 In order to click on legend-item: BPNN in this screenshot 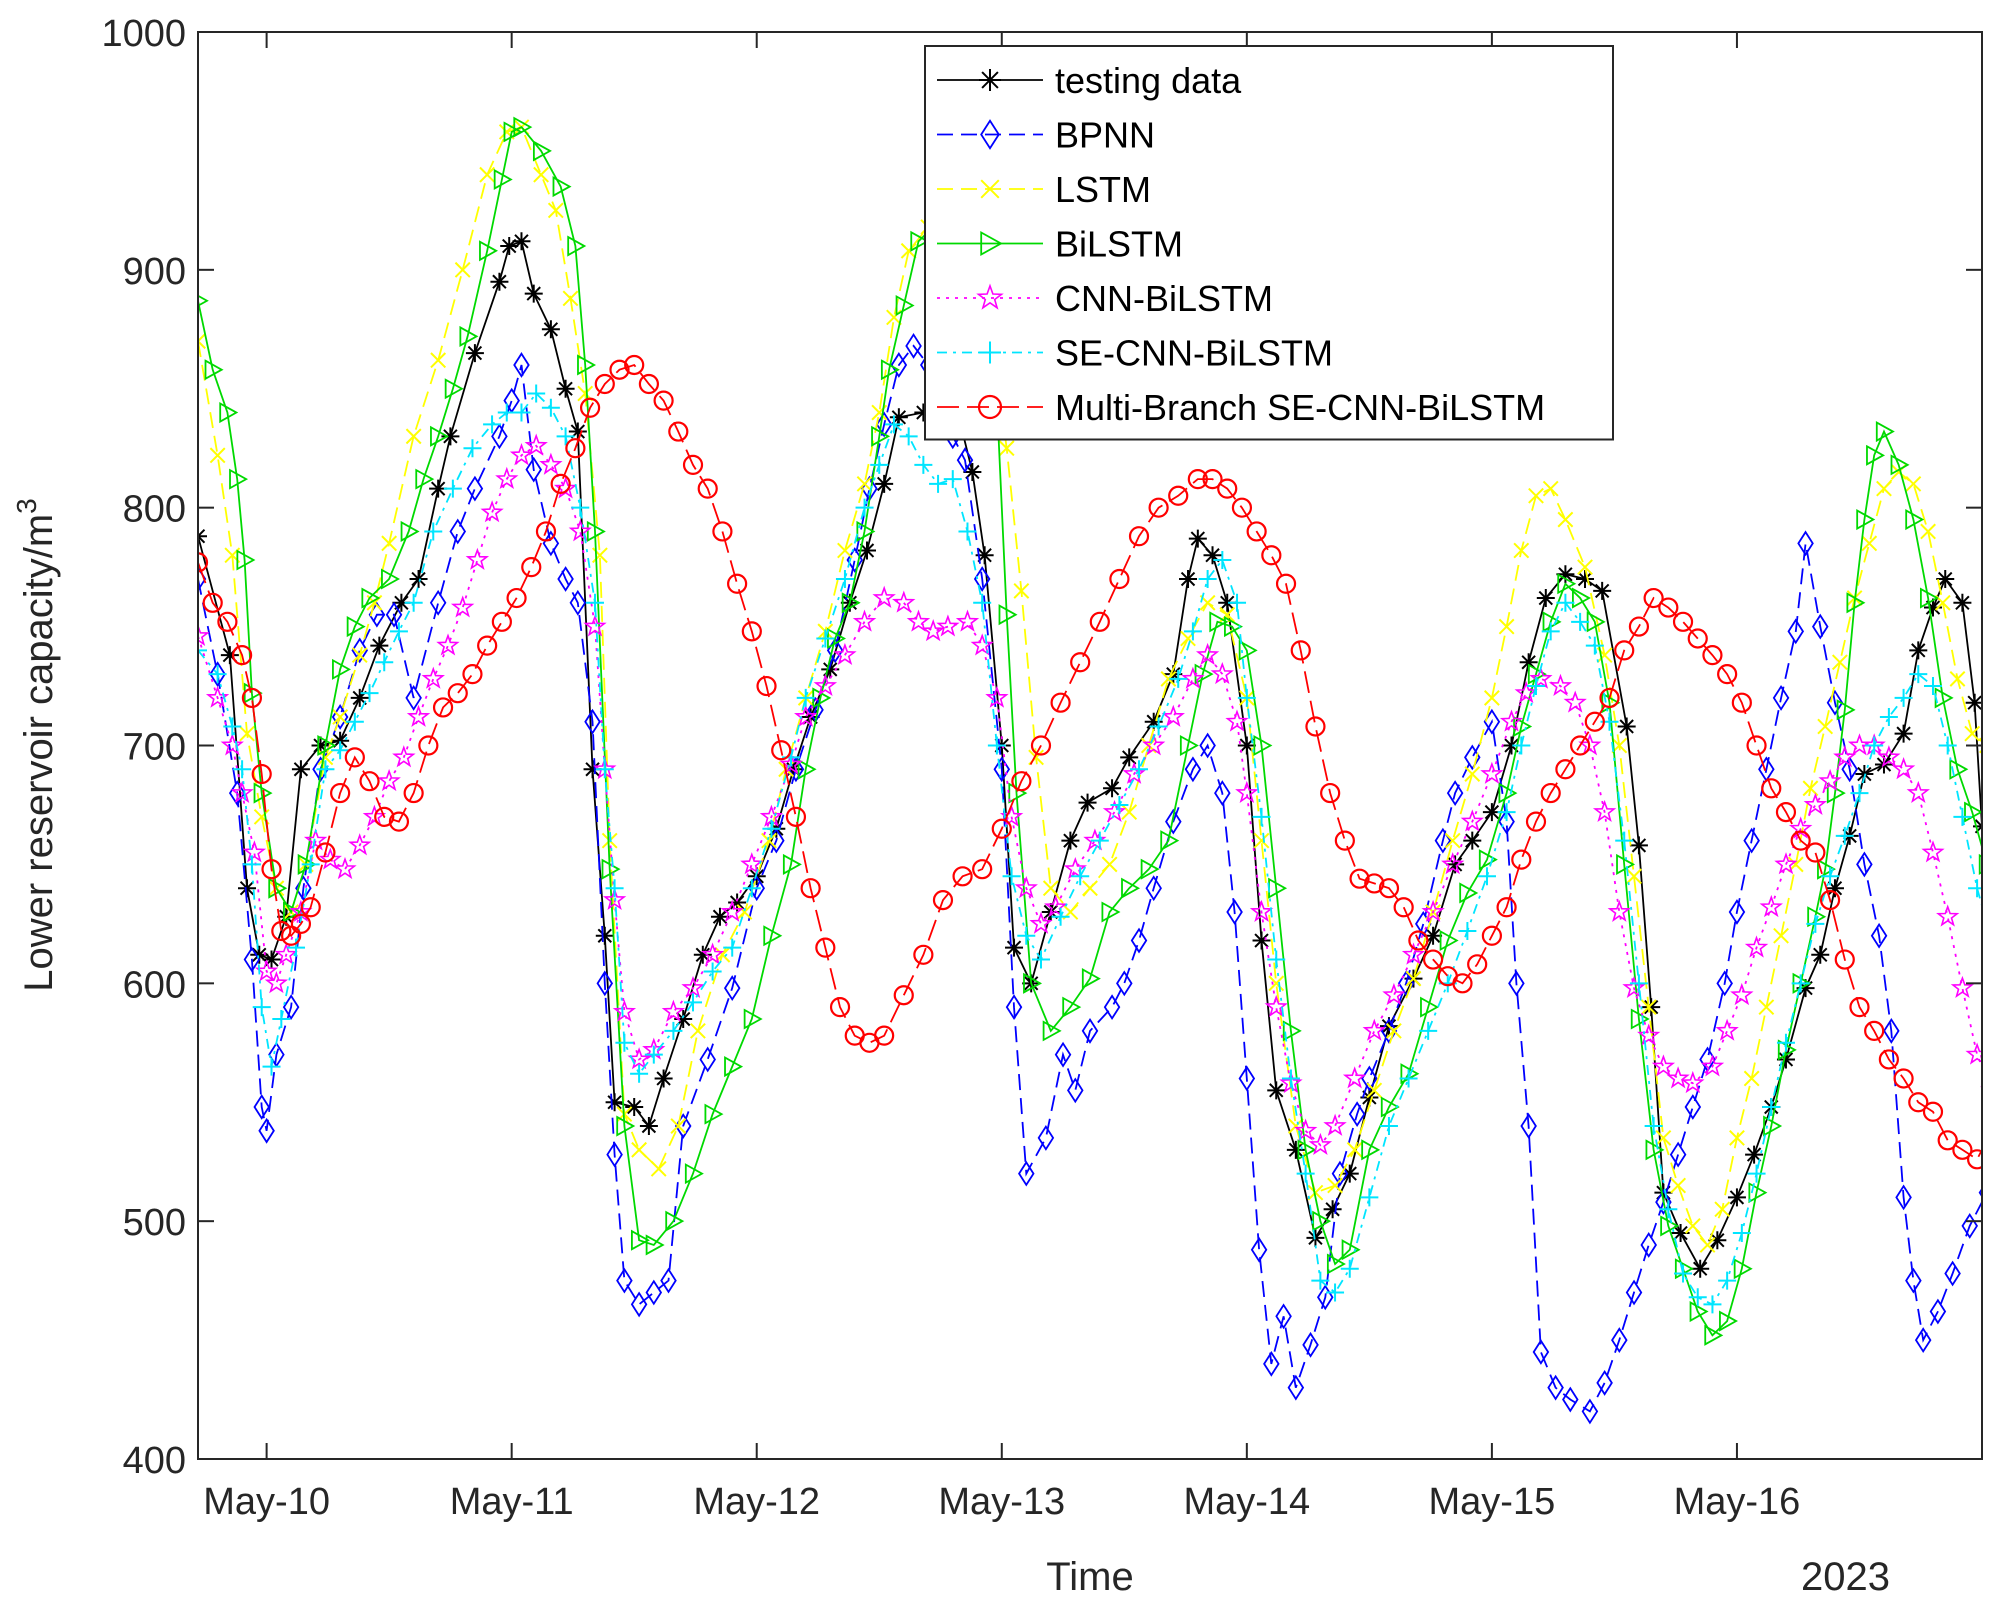, I will do `click(1046, 135)`.